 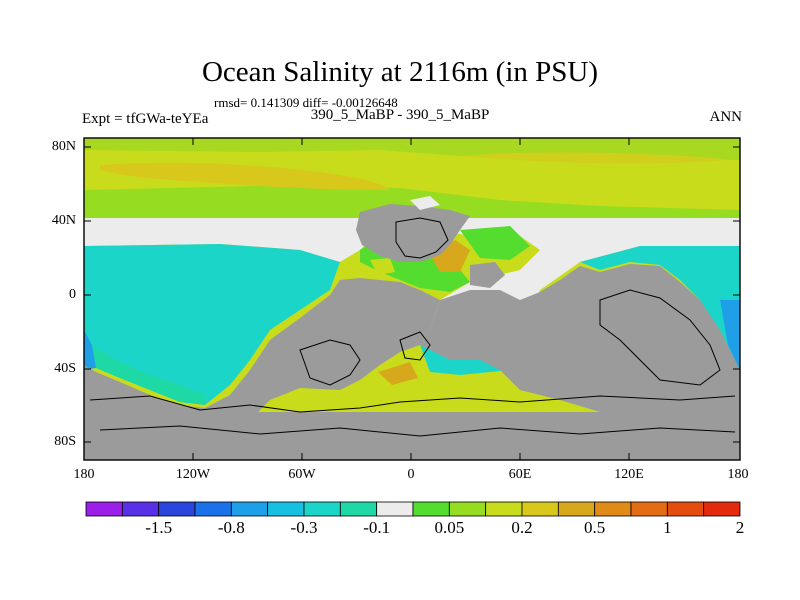 I want to click on southern-landmass-east, so click(x=580, y=338).